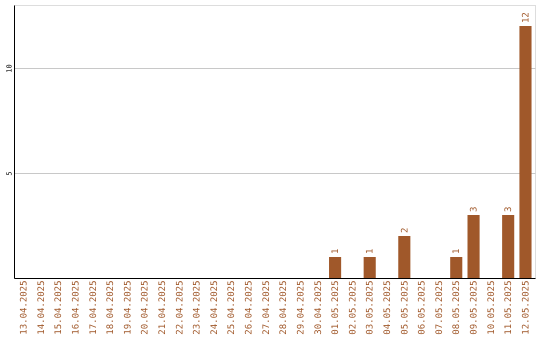  Describe the element at coordinates (509, 307) in the screenshot. I see `x-tick-label: 11.05.2025` at that location.